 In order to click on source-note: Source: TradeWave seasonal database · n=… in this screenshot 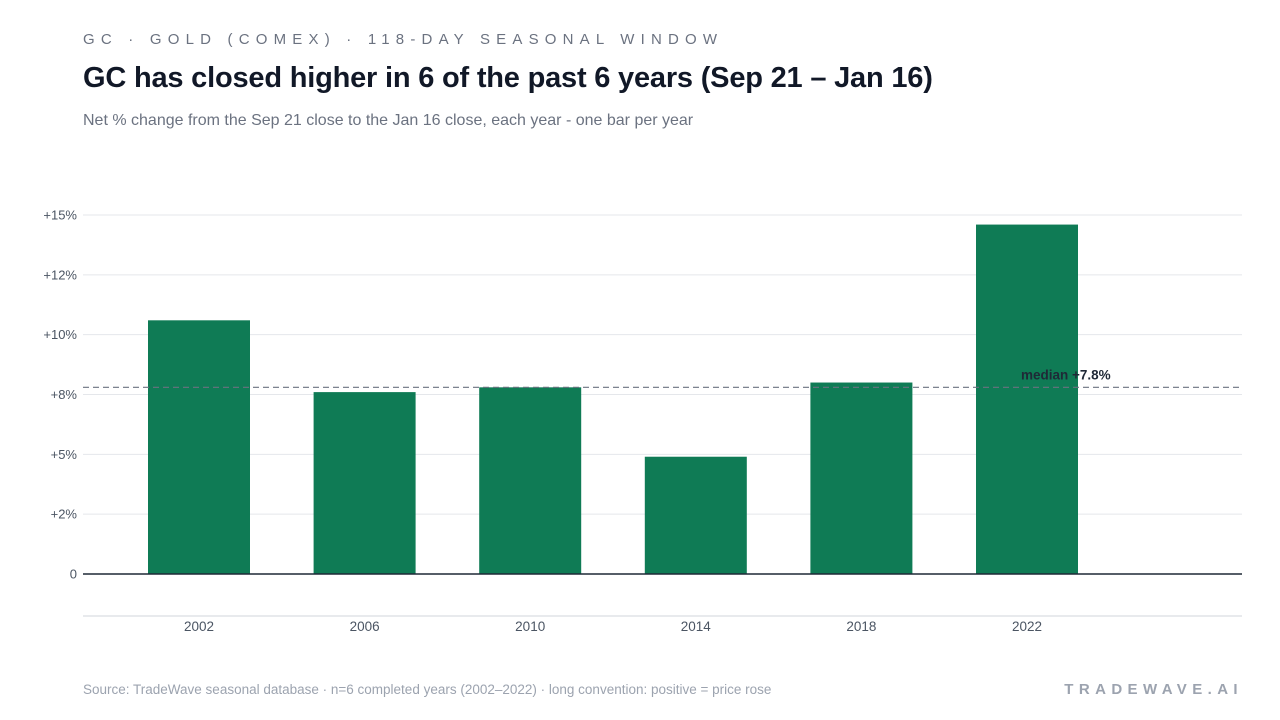, I will do `click(427, 689)`.